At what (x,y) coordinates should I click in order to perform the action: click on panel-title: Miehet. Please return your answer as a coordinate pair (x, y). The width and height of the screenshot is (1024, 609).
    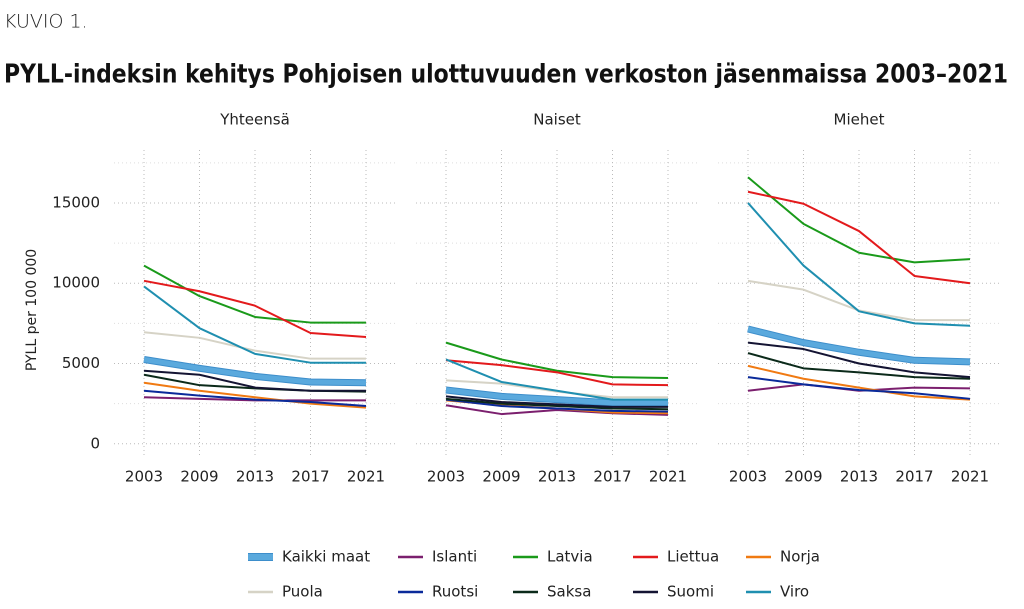
    Looking at the image, I should click on (859, 120).